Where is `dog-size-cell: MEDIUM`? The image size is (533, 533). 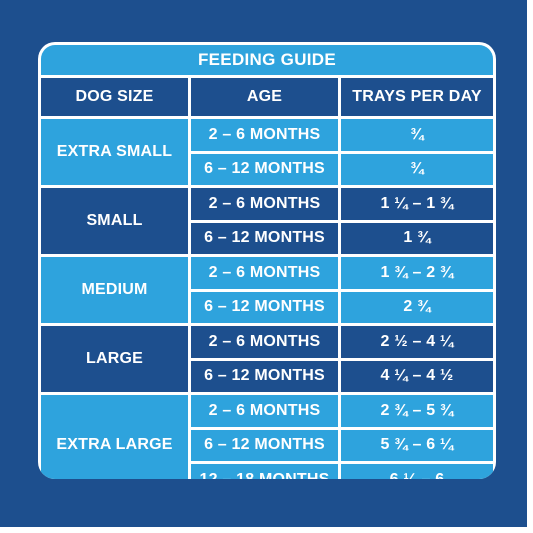 dog-size-cell: MEDIUM is located at coordinates (114, 290).